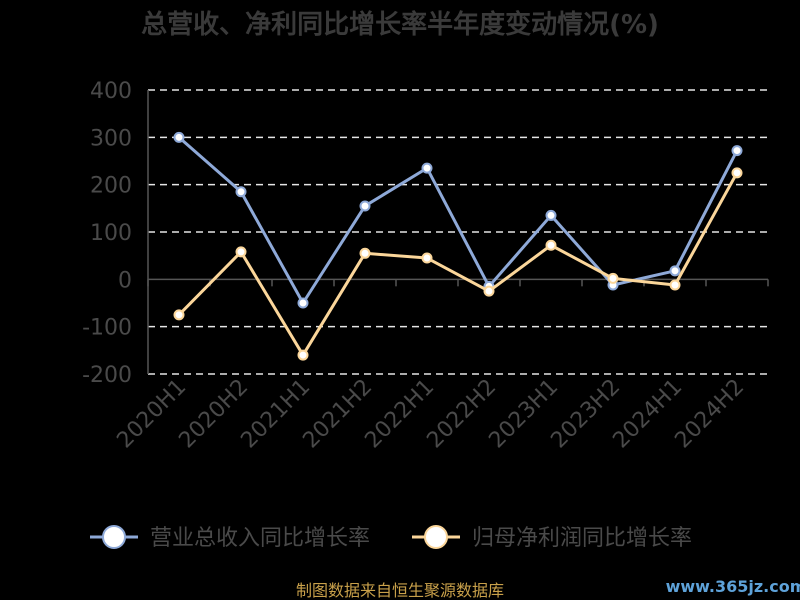 Image resolution: width=800 pixels, height=600 pixels. Describe the element at coordinates (107, 375) in the screenshot. I see `y-tick-label: -200` at that location.